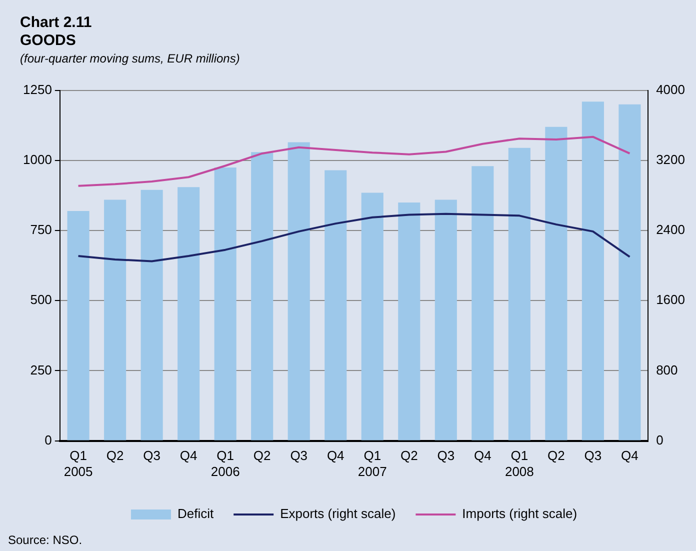 Image resolution: width=696 pixels, height=551 pixels. I want to click on legend-label: Imports (right scale), so click(520, 514).